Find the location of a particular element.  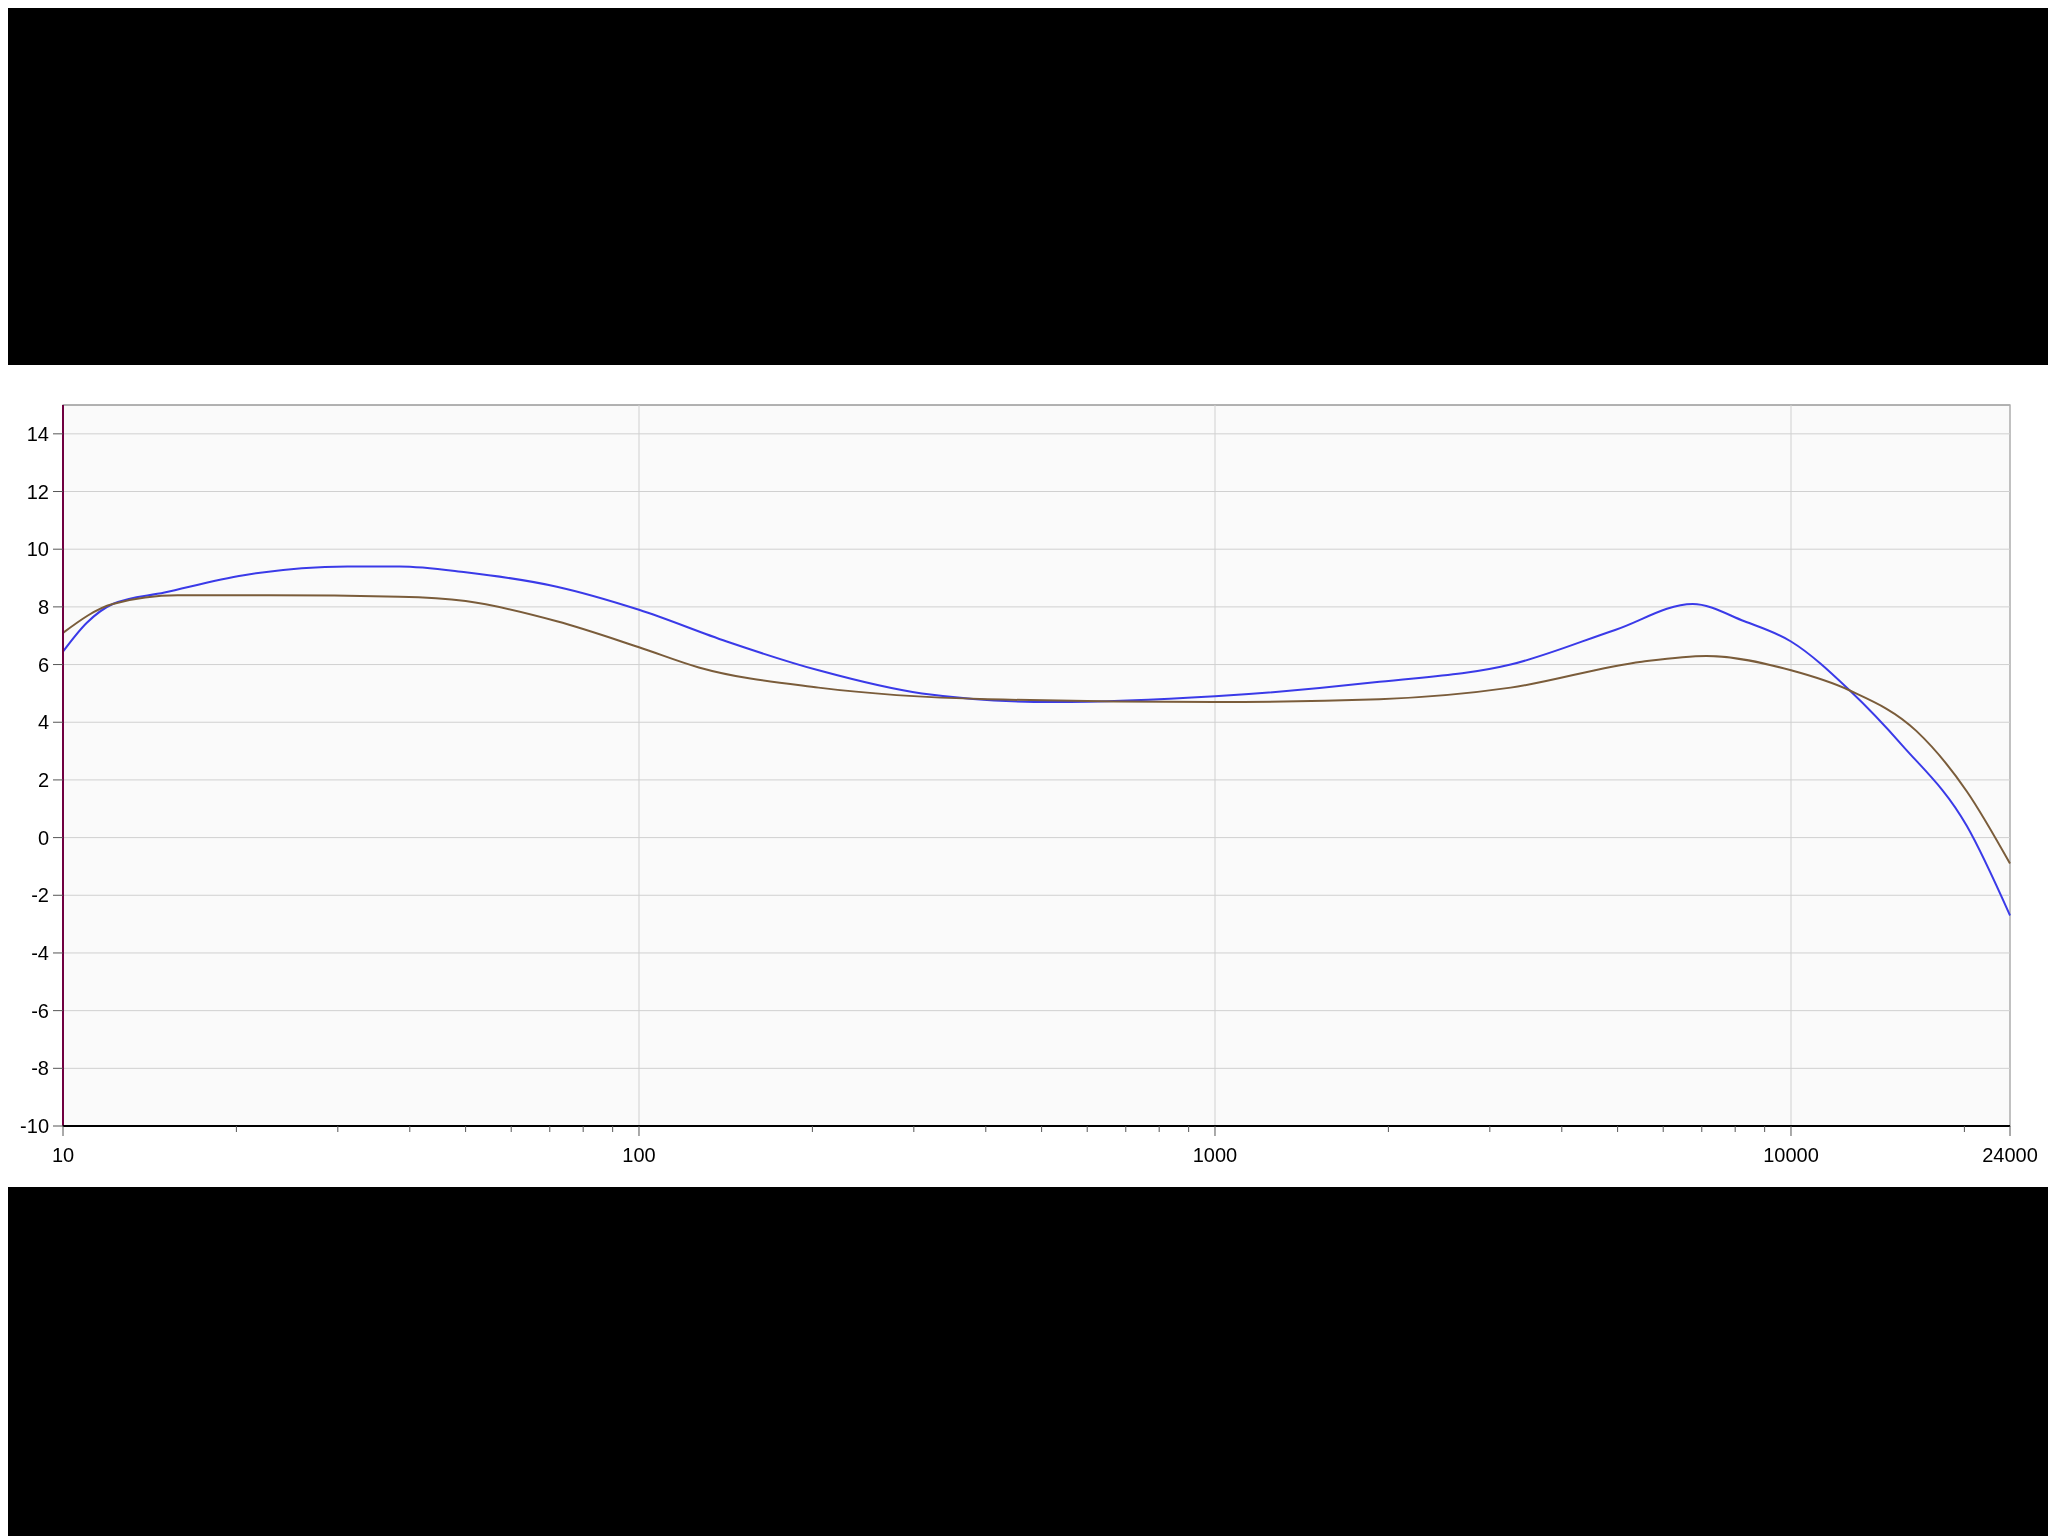

x-tick-label: 24000 is located at coordinates (2010, 1155).